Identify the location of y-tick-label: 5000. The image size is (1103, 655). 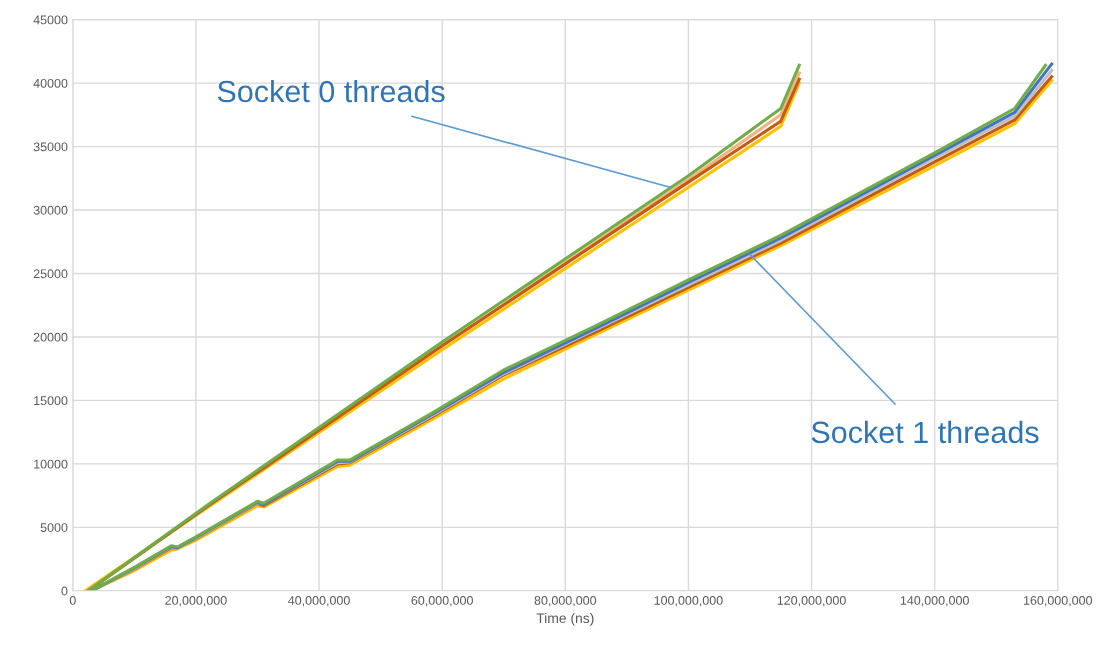
(54, 527).